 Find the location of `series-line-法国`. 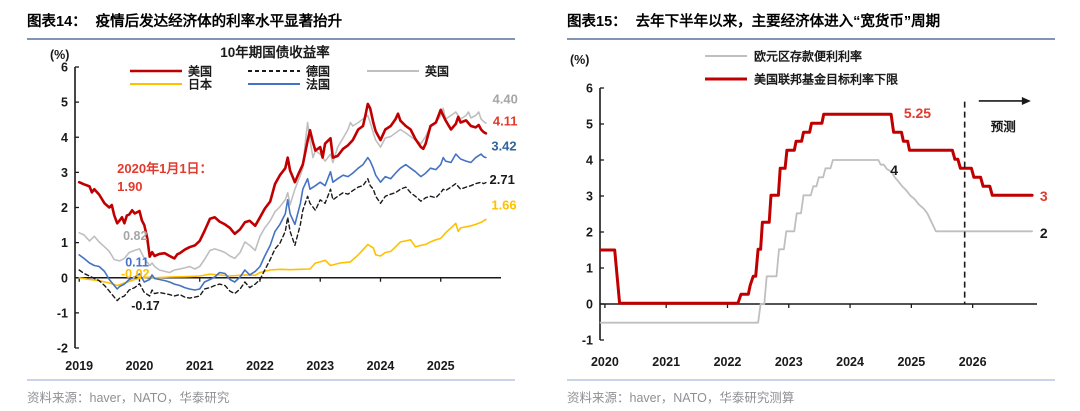

series-line-法国 is located at coordinates (282, 222).